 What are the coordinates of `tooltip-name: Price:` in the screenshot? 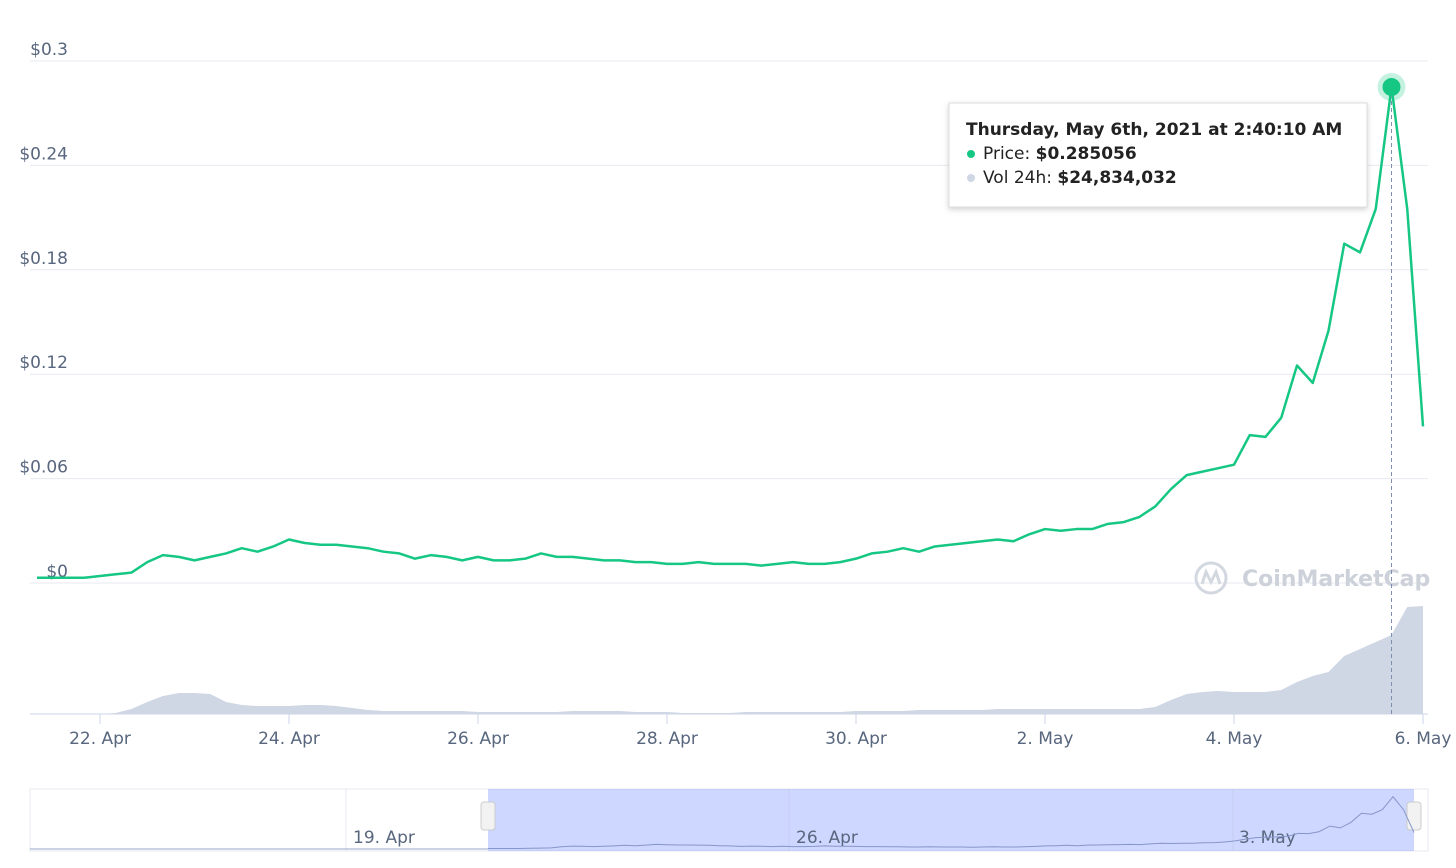 It's located at (1006, 154).